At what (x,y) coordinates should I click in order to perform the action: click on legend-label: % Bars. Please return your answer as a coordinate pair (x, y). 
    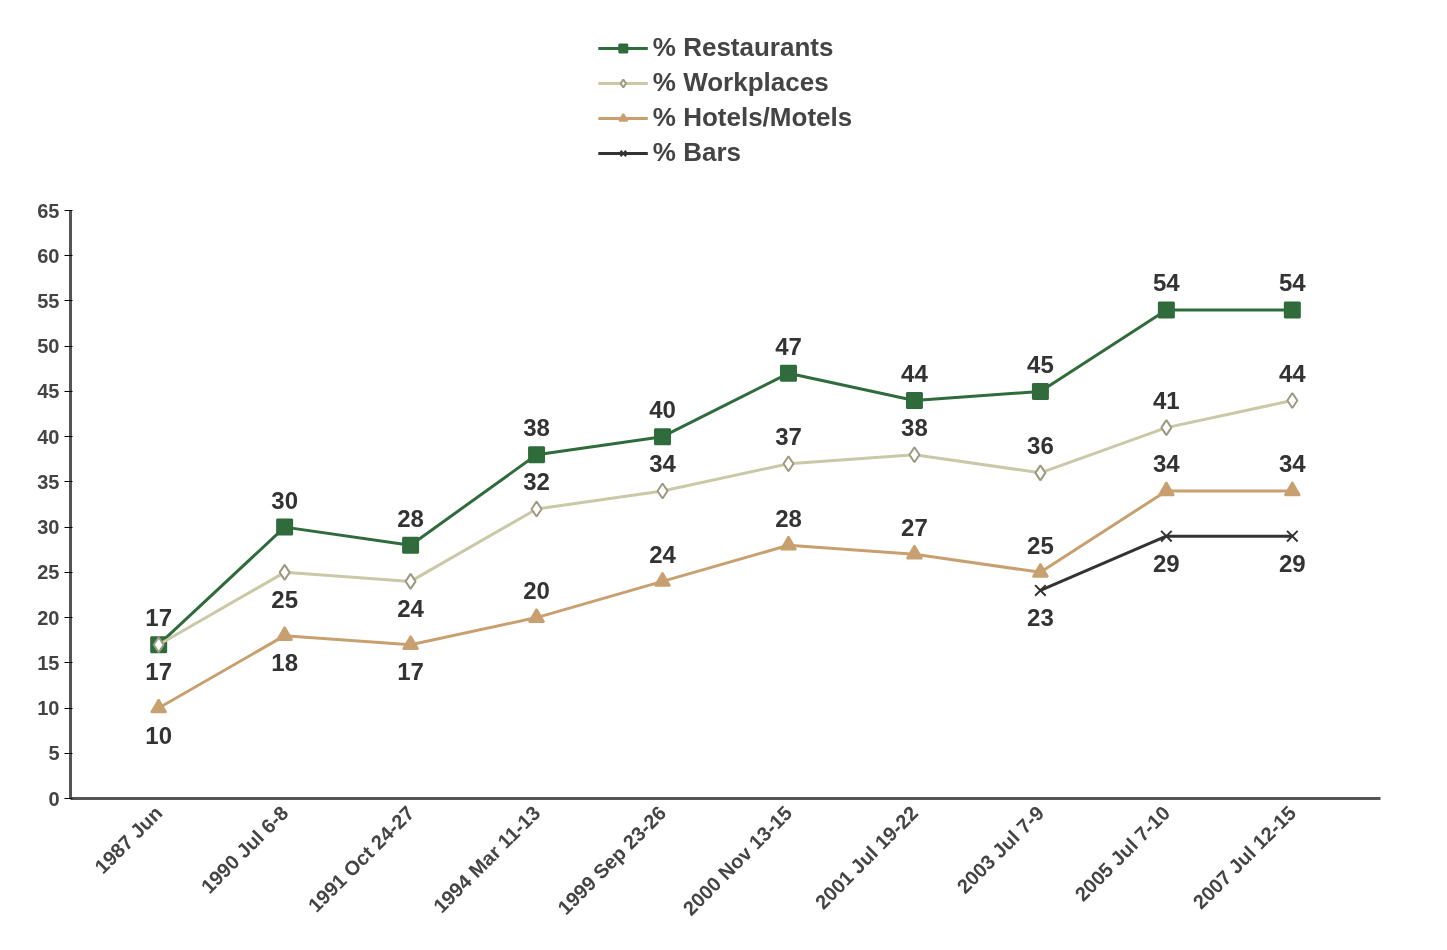
    Looking at the image, I should click on (696, 152).